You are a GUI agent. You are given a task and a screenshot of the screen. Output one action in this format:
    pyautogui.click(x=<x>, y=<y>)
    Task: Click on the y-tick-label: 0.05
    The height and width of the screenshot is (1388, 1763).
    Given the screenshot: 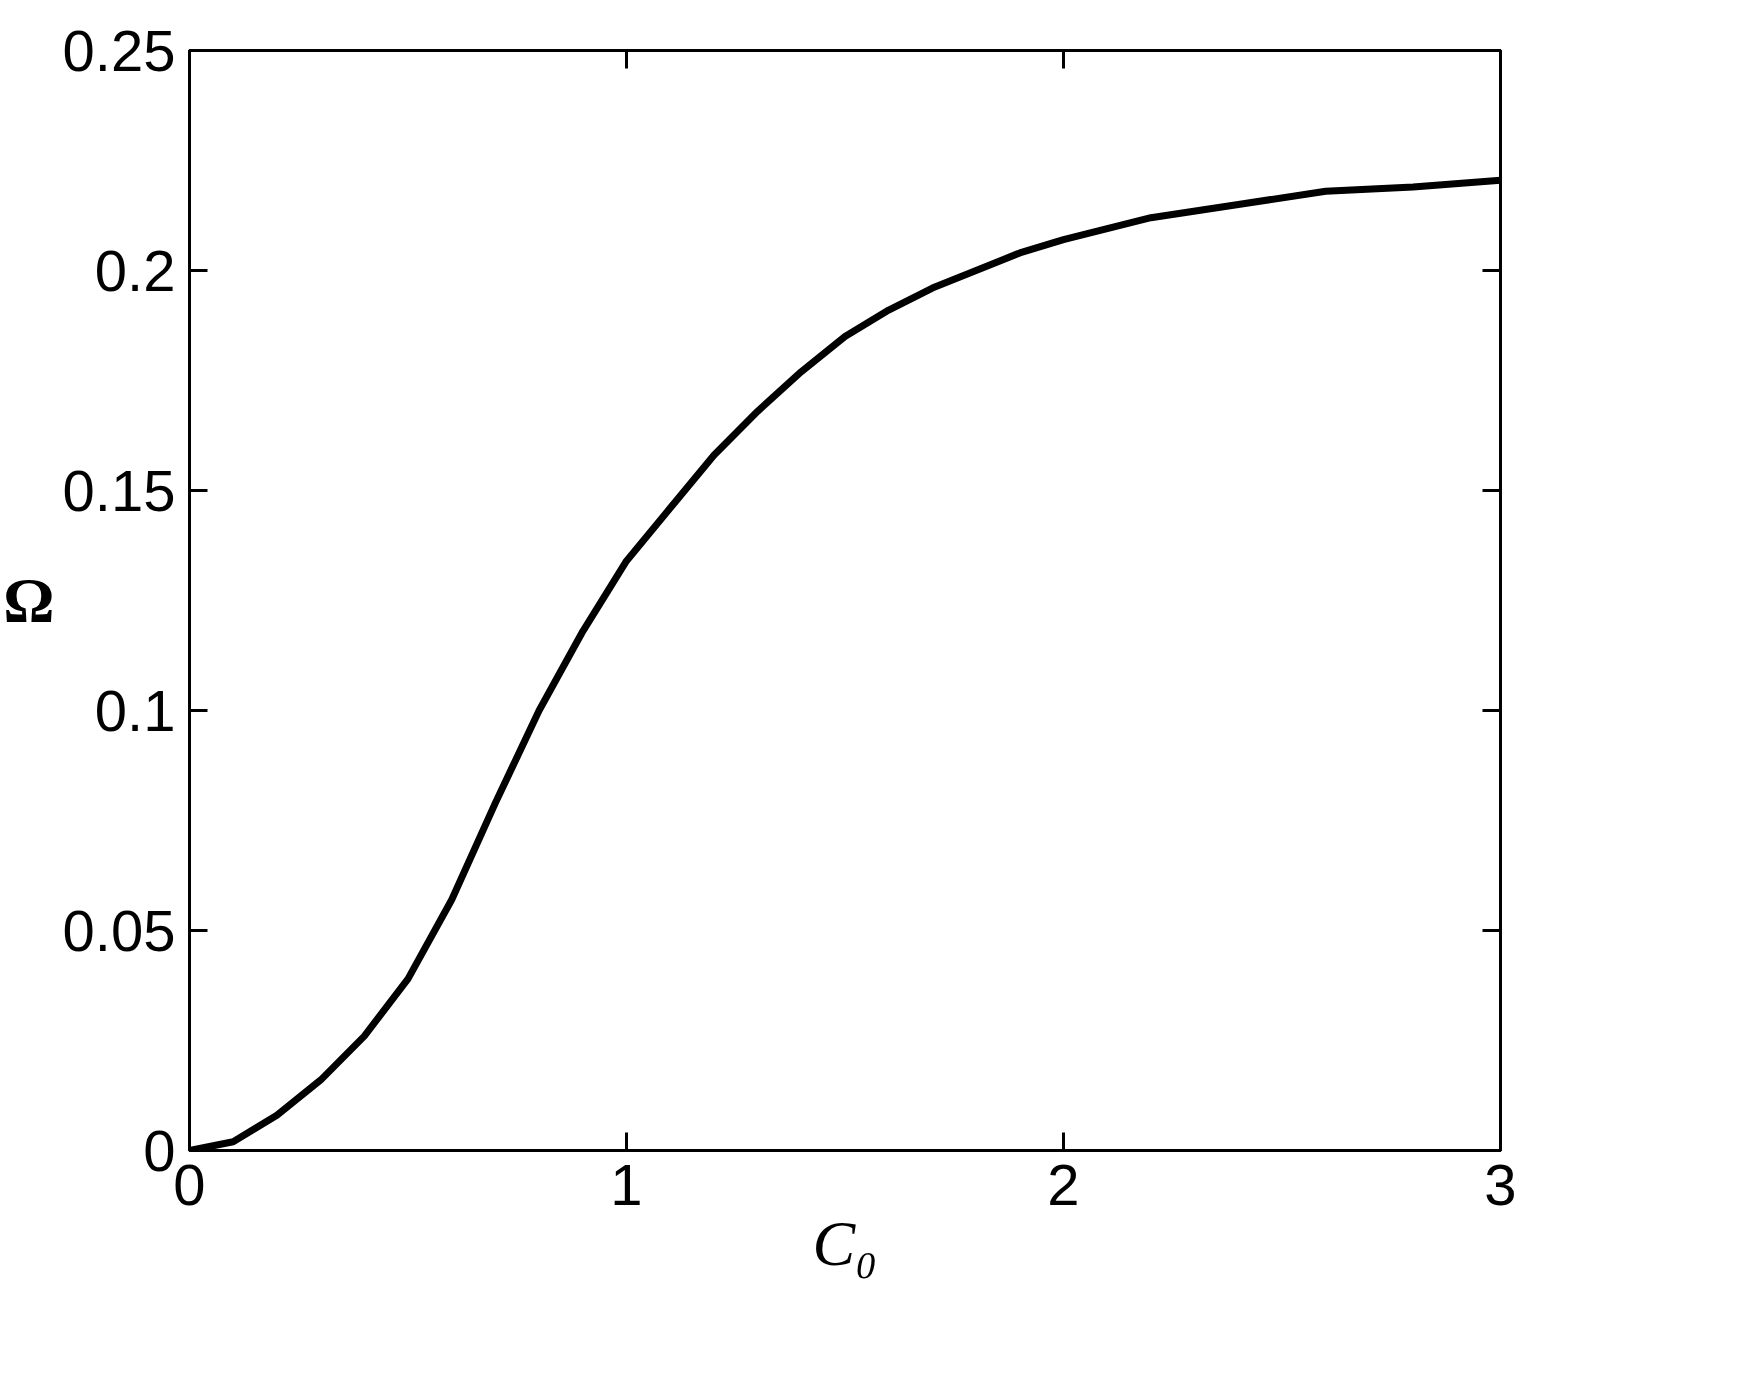 What is the action you would take?
    pyautogui.click(x=119, y=930)
    